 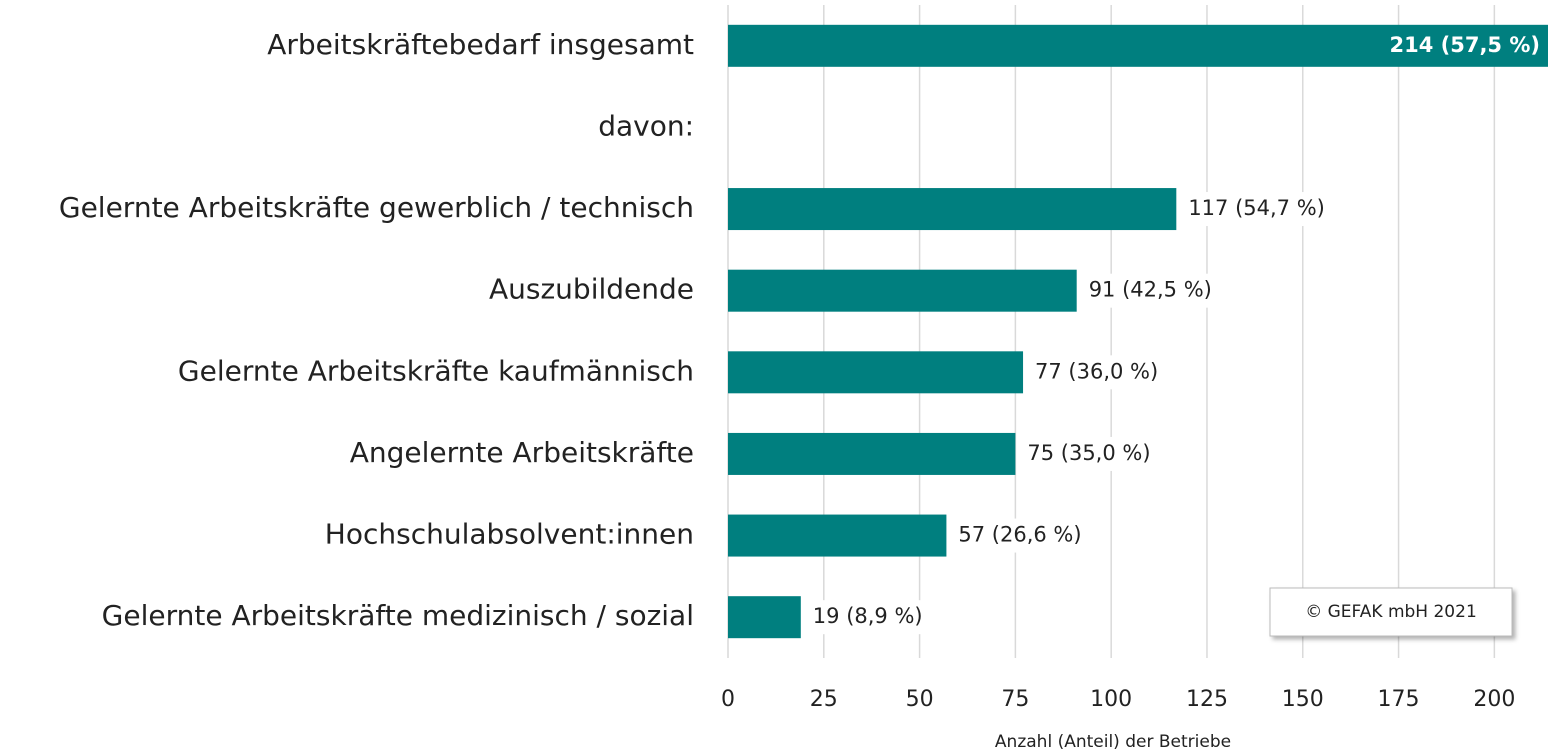 I want to click on value-label: 77 (36,0 %), so click(x=1096, y=371).